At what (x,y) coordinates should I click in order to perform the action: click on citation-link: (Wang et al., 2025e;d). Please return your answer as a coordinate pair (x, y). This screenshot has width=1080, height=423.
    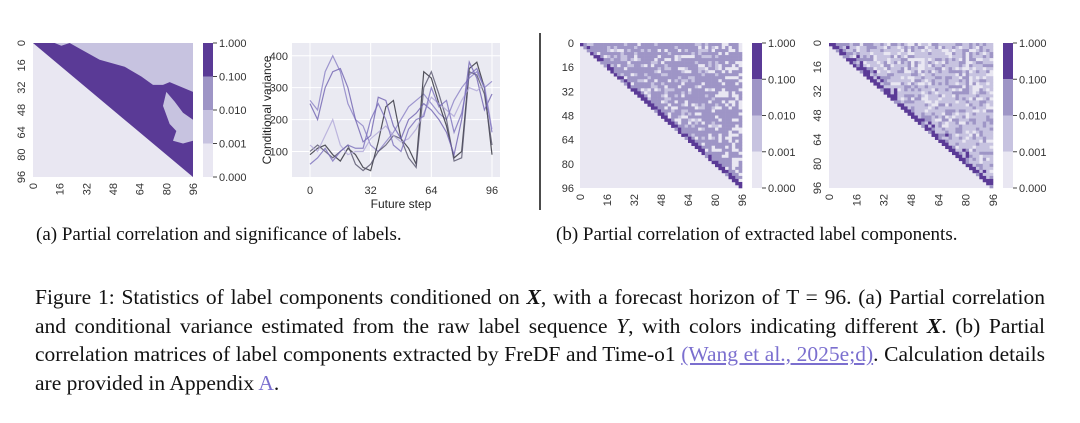
    Looking at the image, I should click on (777, 354).